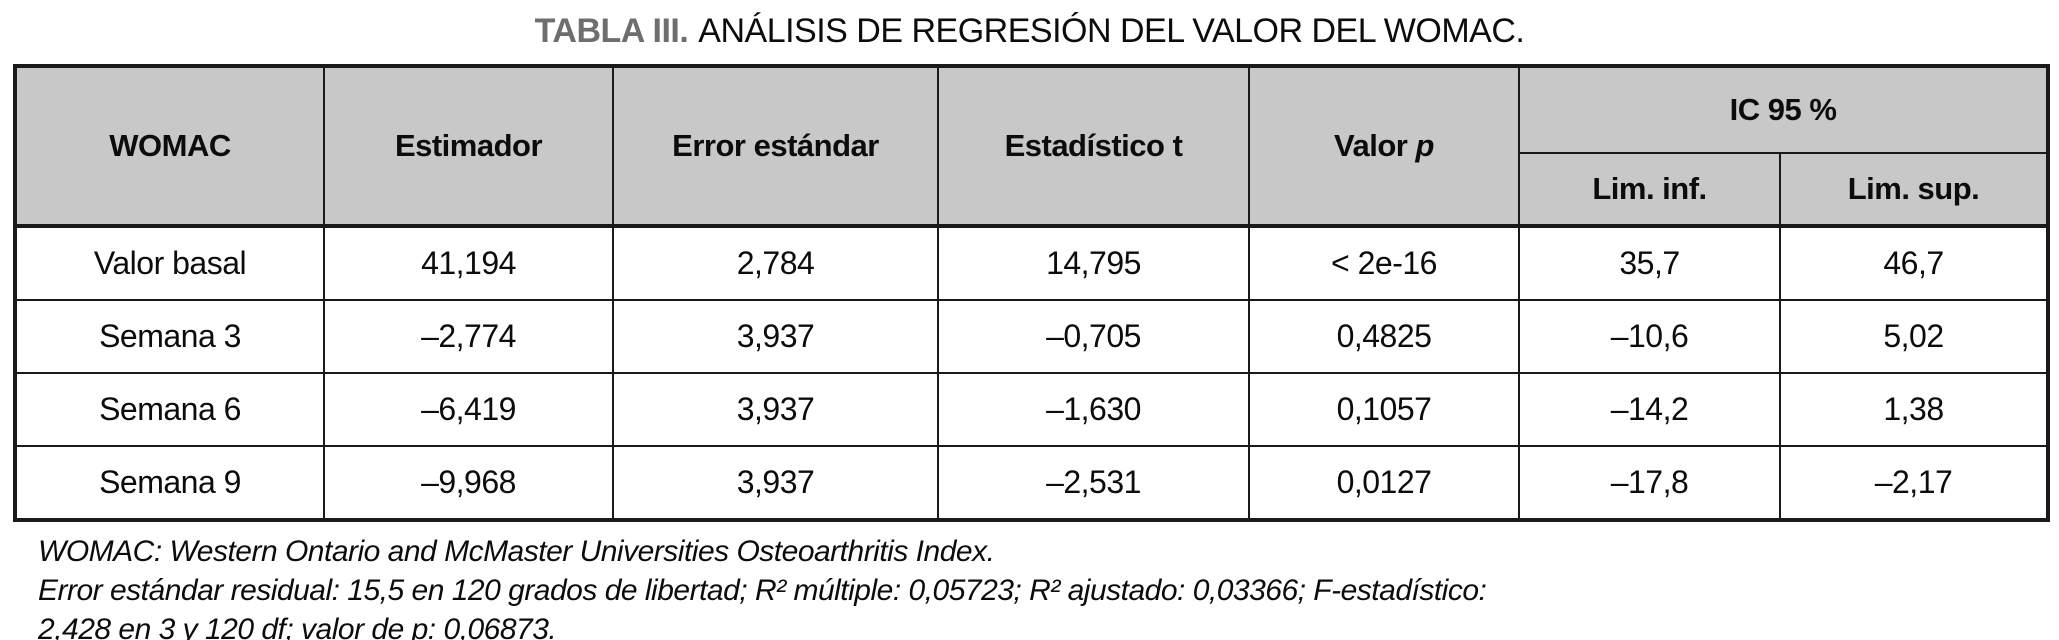 The width and height of the screenshot is (2059, 640). Describe the element at coordinates (468, 146) in the screenshot. I see `header-cell-estimador: Estimador` at that location.